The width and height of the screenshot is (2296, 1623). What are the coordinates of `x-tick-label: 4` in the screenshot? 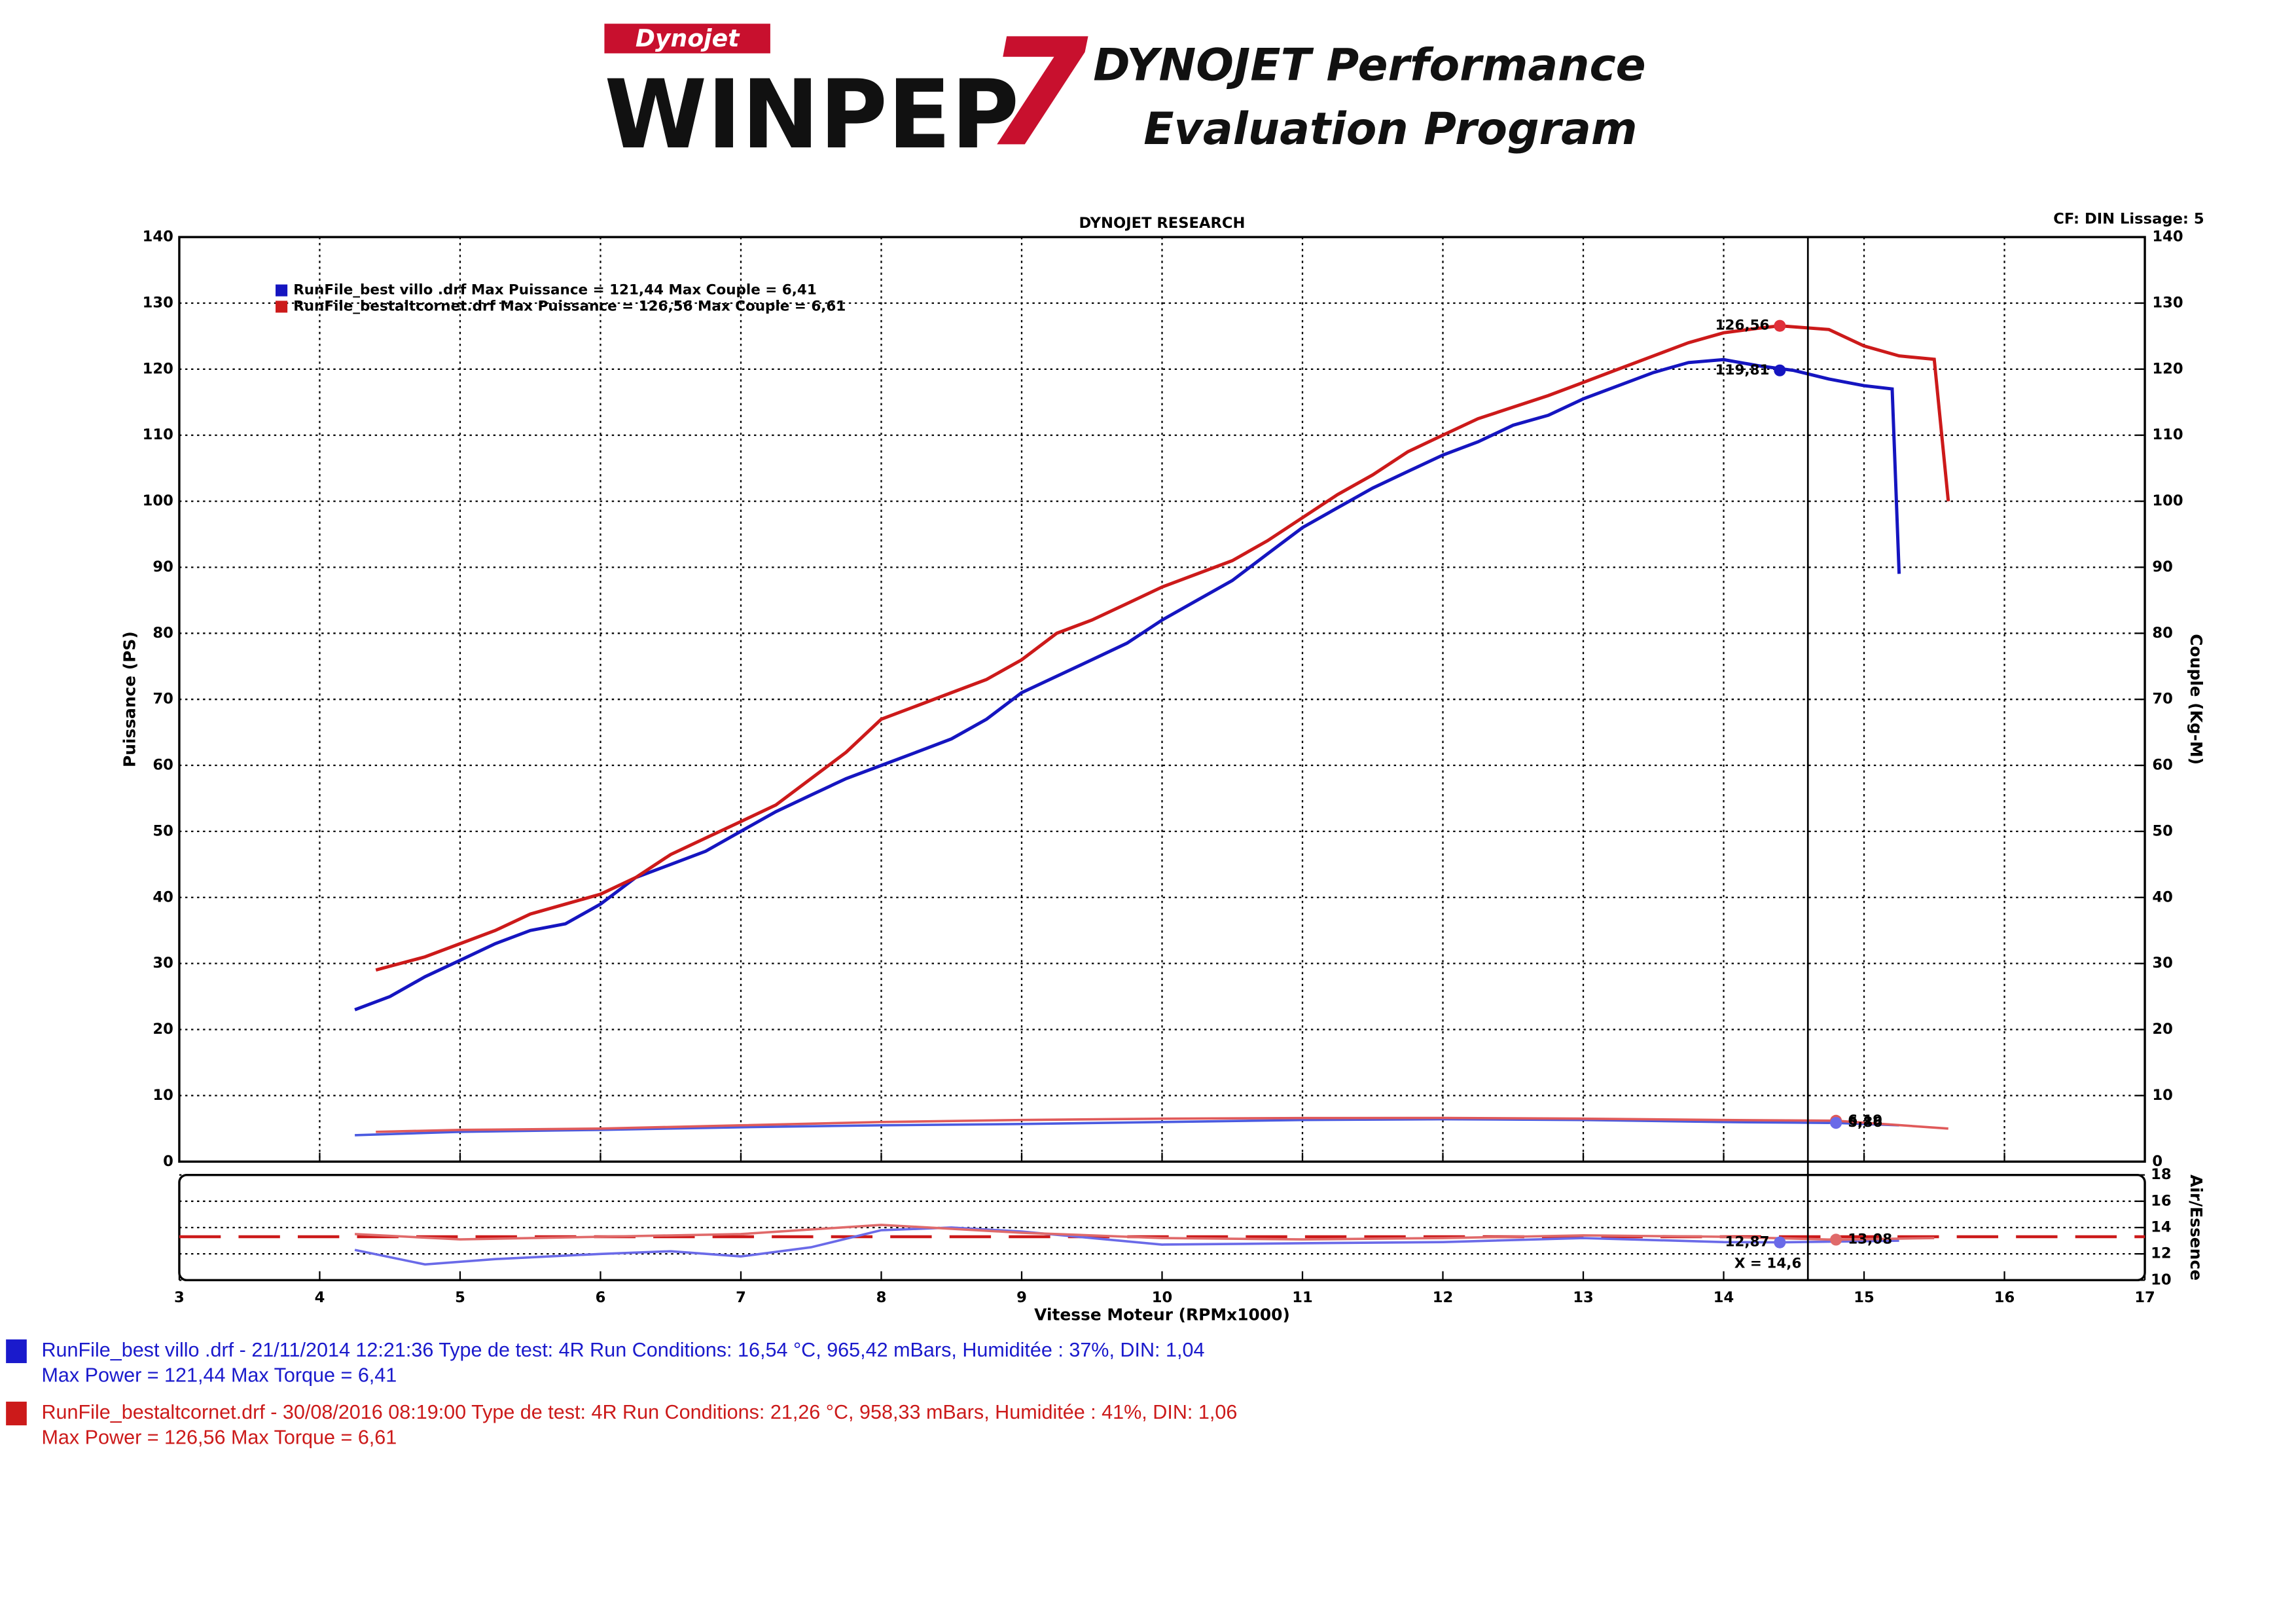 It's located at (320, 1297).